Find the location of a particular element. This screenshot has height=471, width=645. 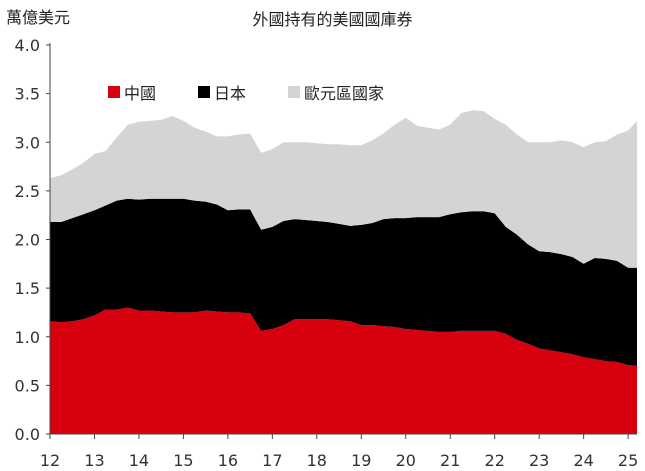

x-tick-label: 16 is located at coordinates (228, 460).